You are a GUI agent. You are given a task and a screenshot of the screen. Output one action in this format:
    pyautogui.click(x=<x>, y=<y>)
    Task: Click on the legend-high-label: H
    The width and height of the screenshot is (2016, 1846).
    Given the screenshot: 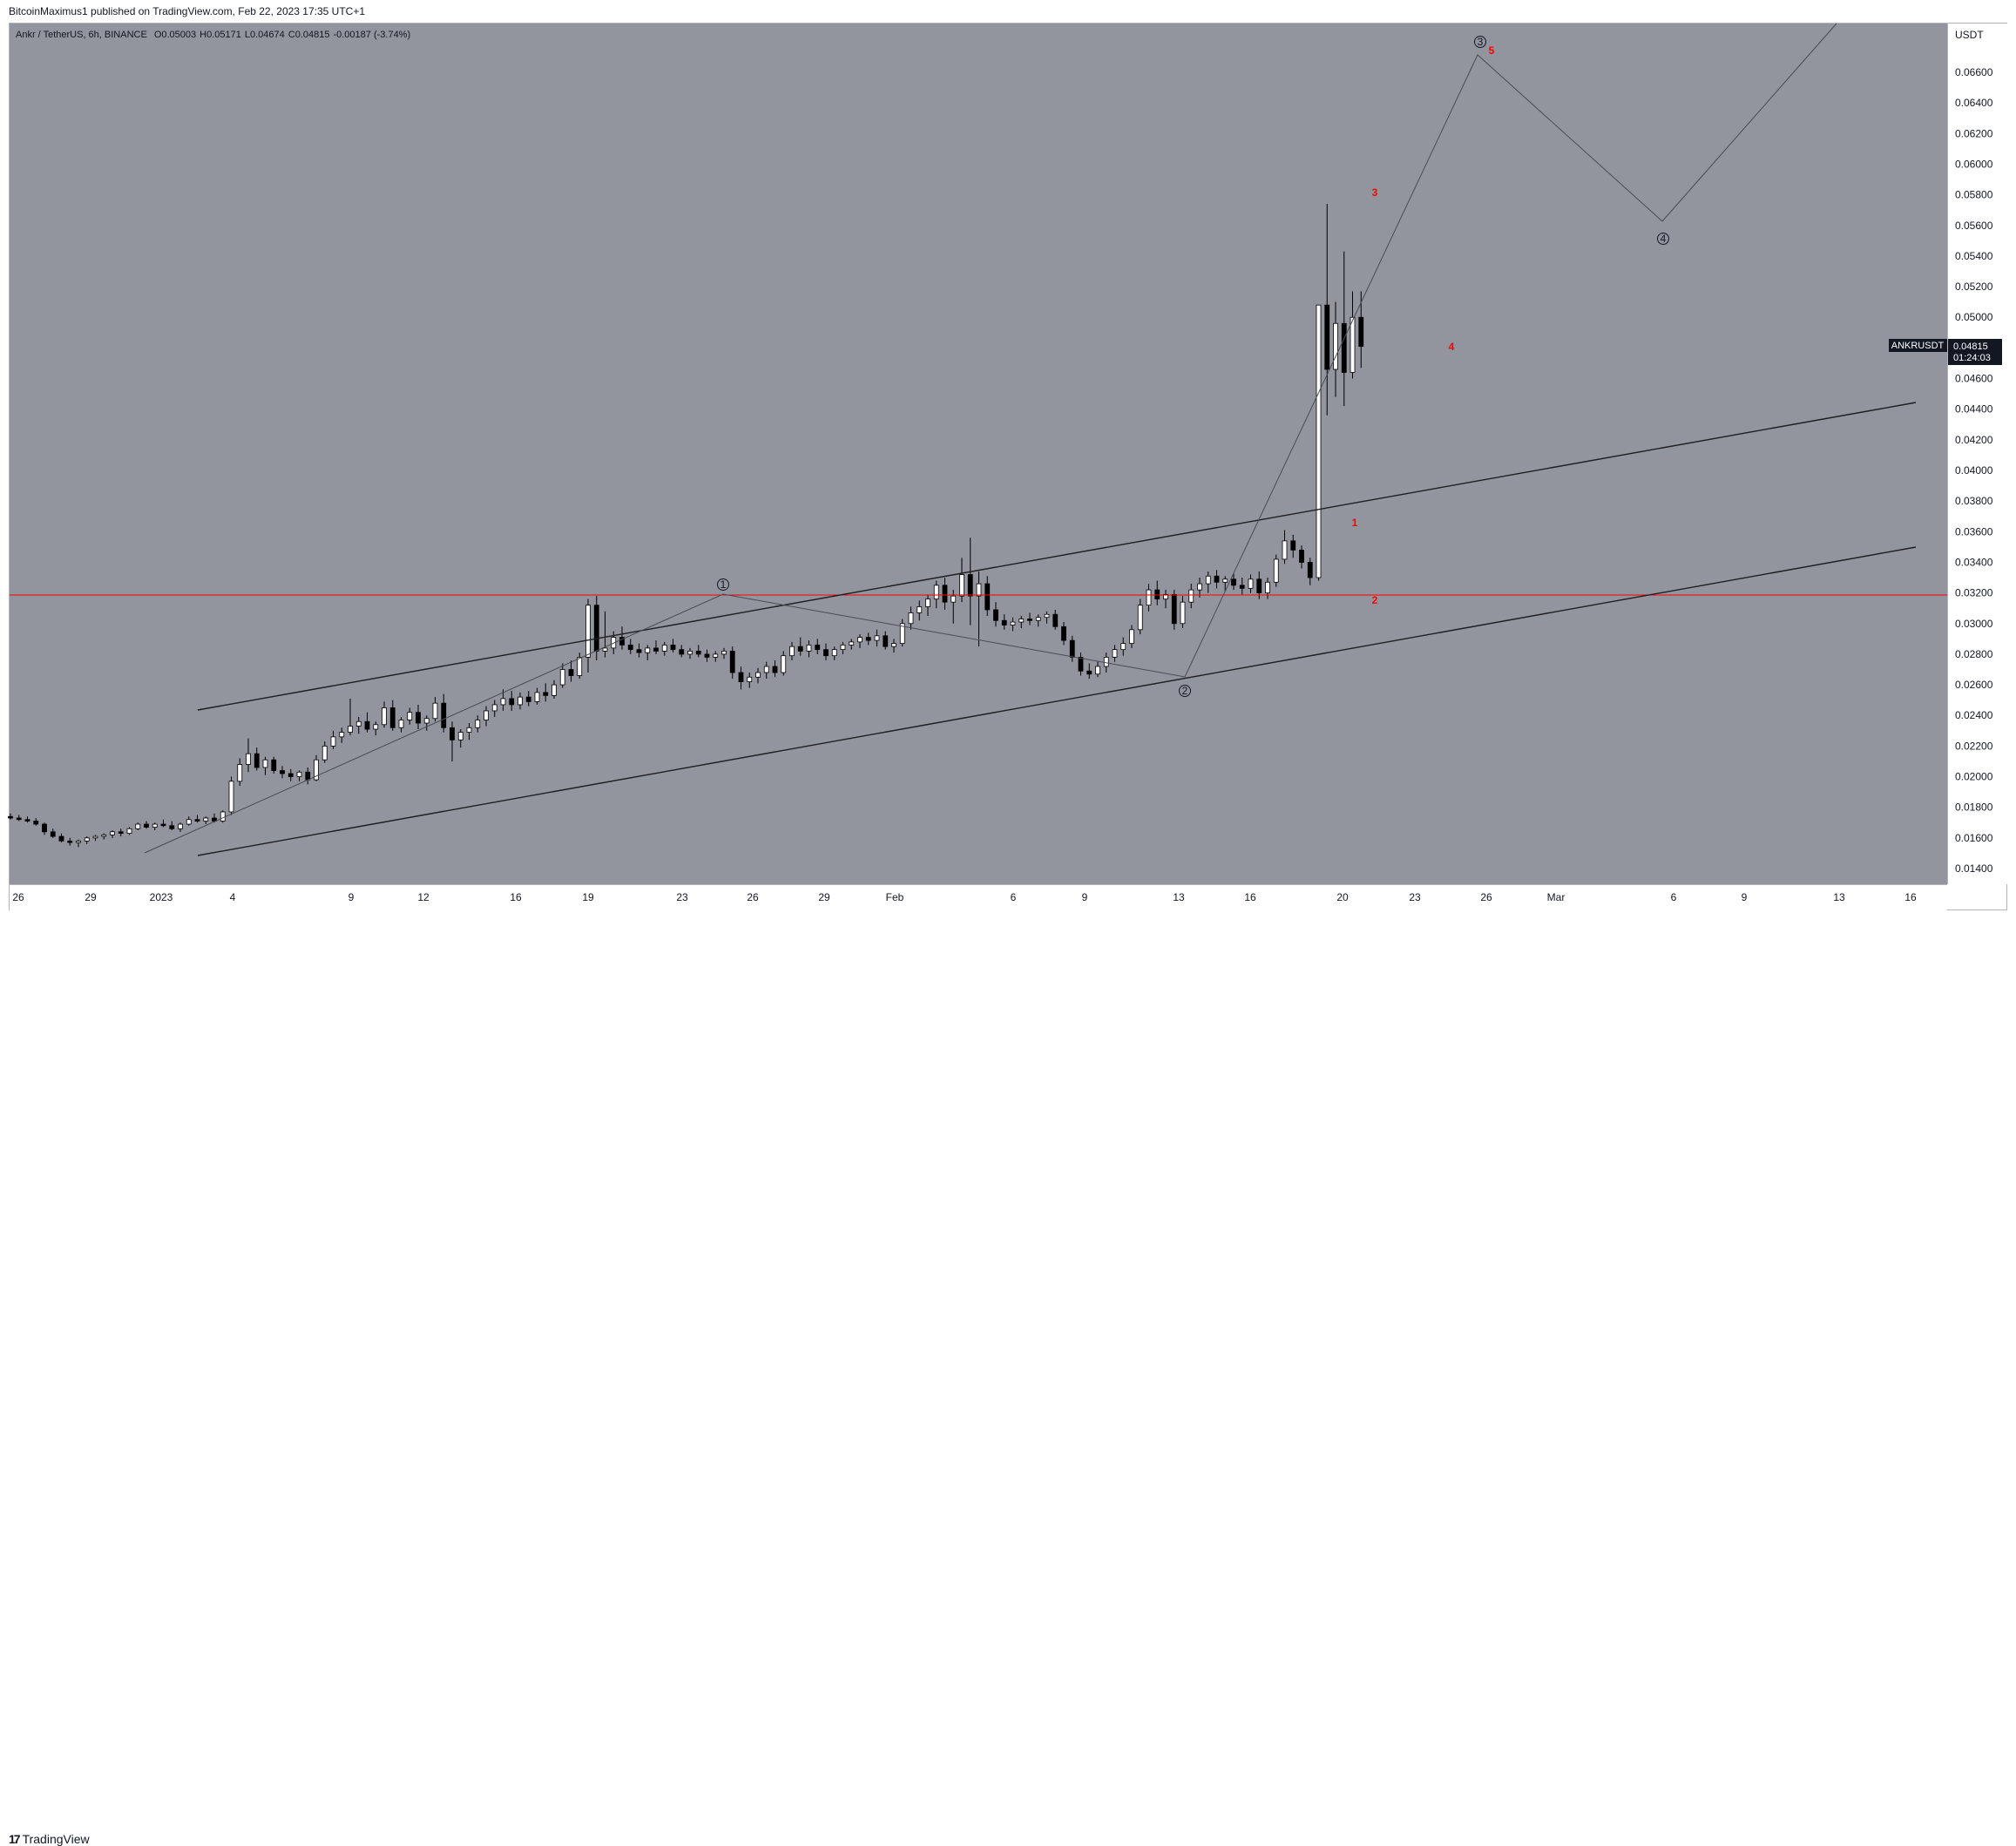 What is the action you would take?
    pyautogui.click(x=203, y=35)
    